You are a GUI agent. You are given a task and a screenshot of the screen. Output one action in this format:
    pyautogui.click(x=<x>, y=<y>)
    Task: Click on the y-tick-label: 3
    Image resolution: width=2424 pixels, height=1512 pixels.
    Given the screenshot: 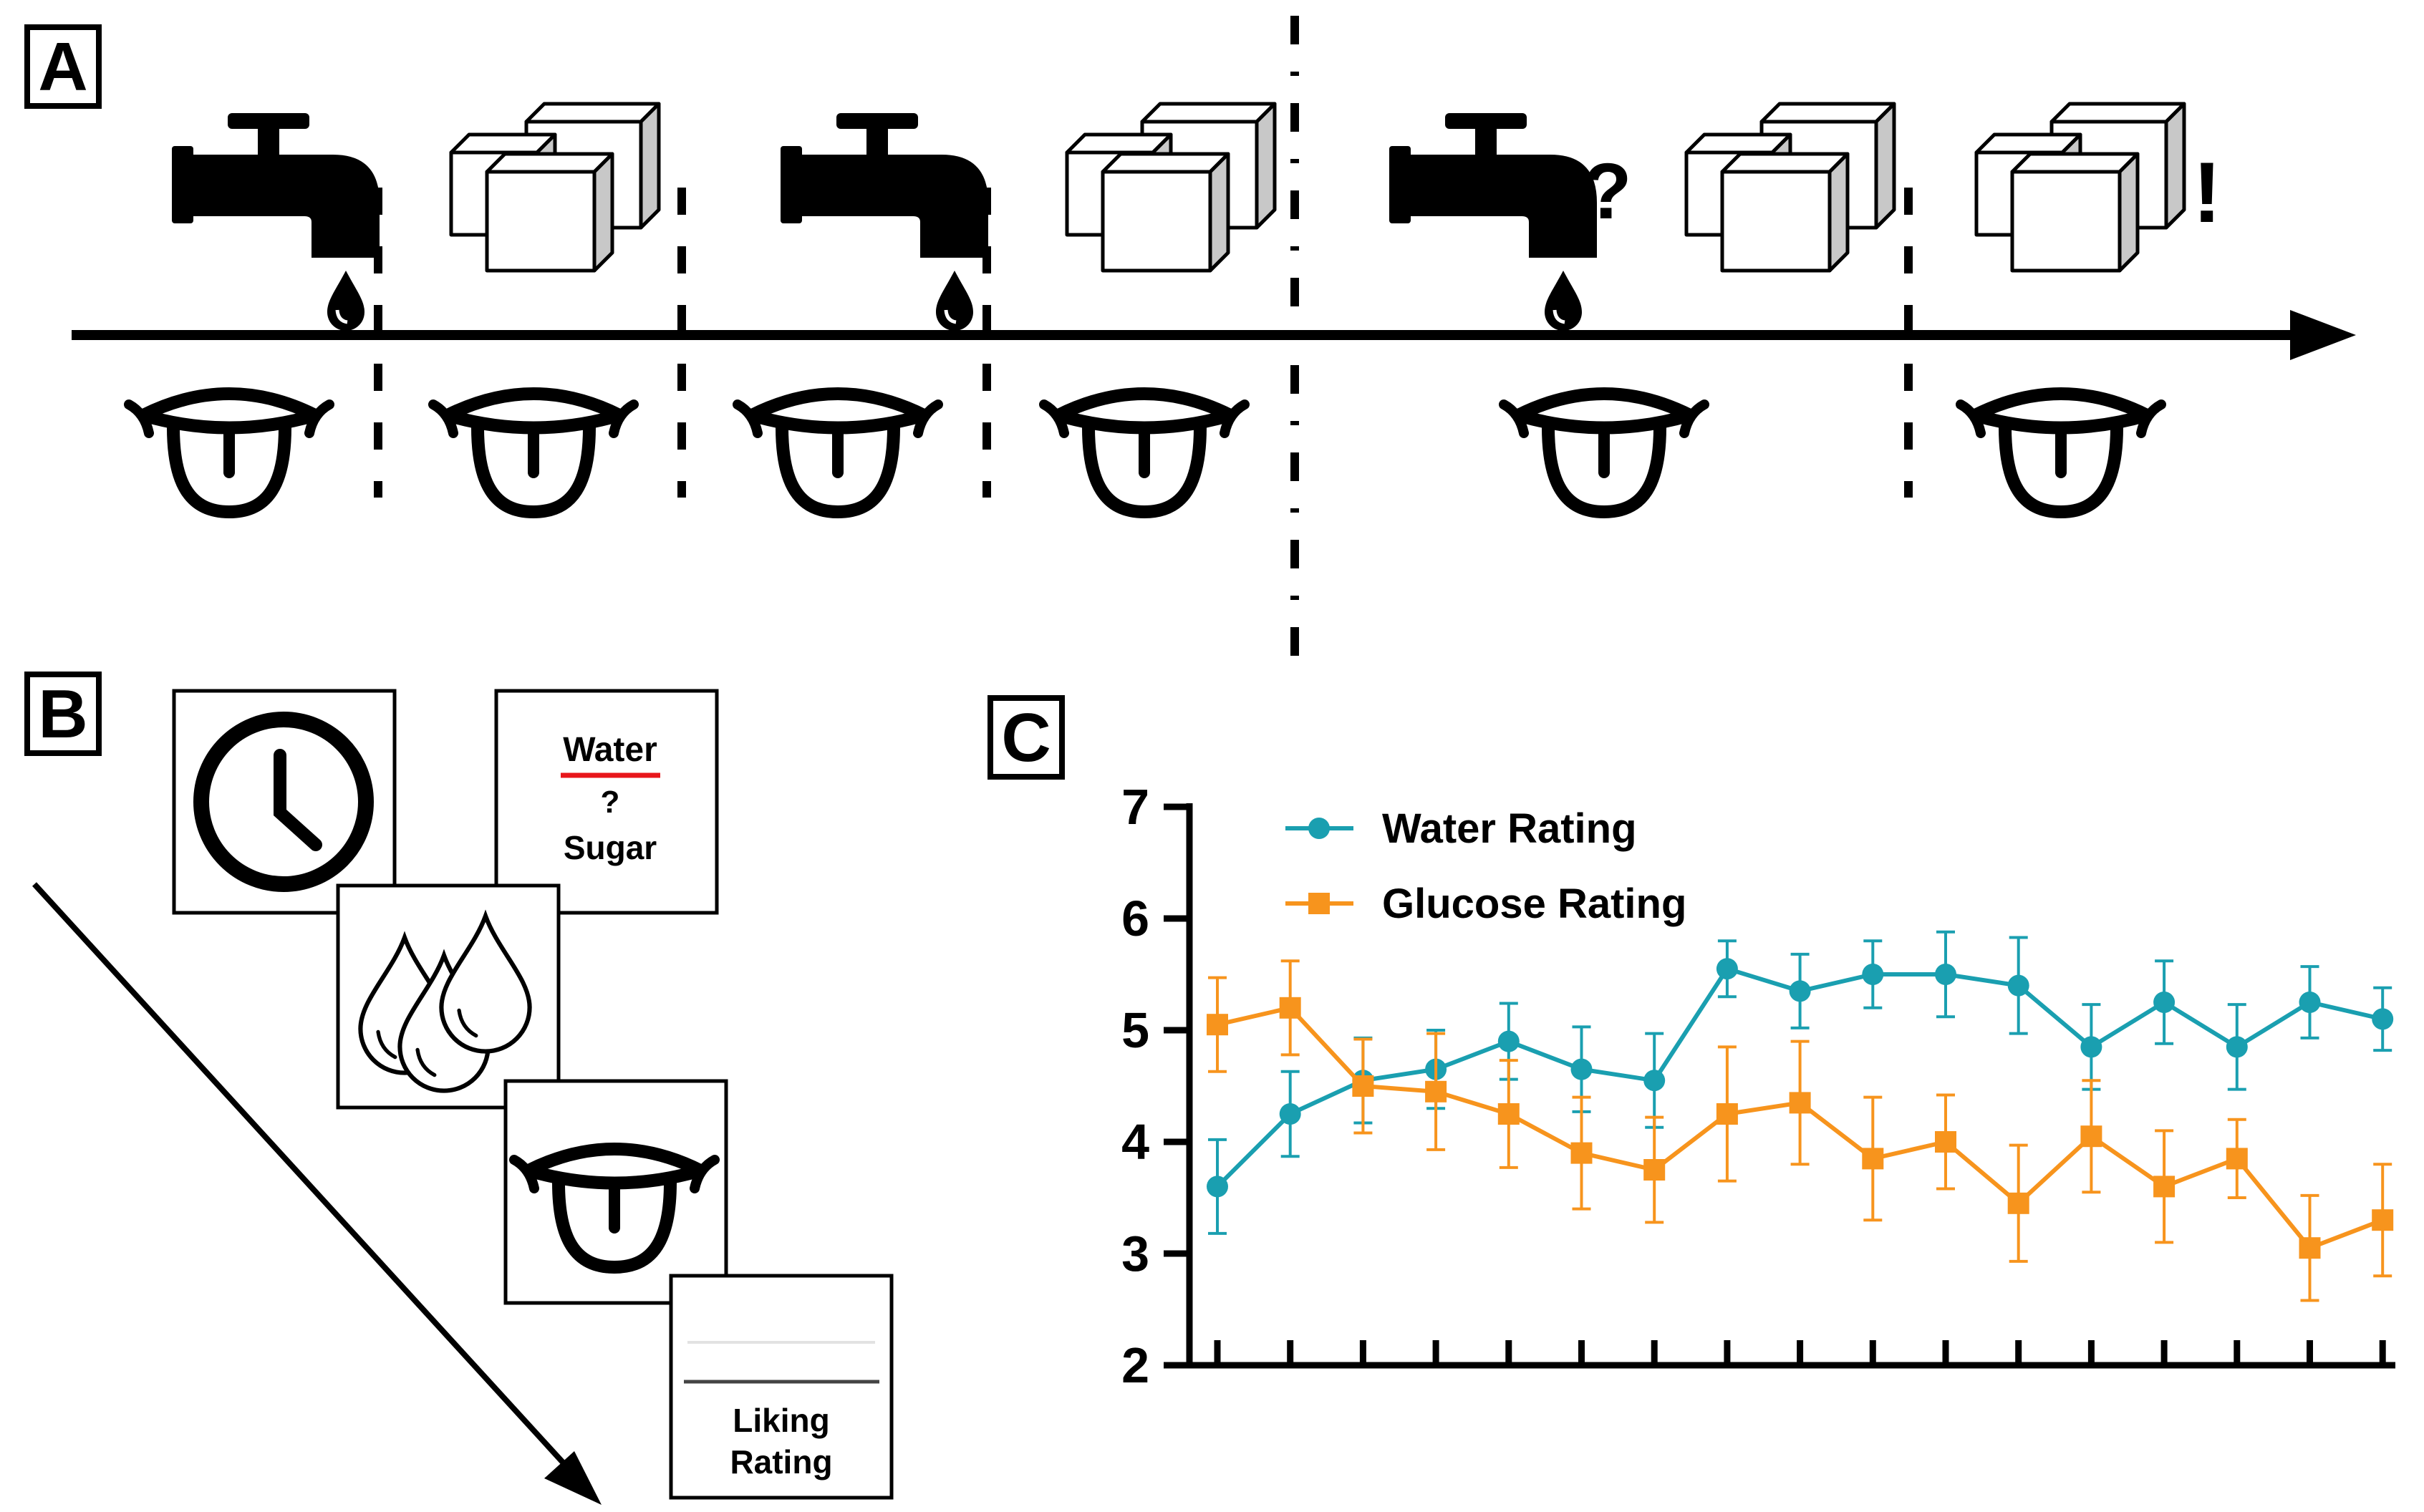 What is the action you would take?
    pyautogui.click(x=1135, y=1253)
    